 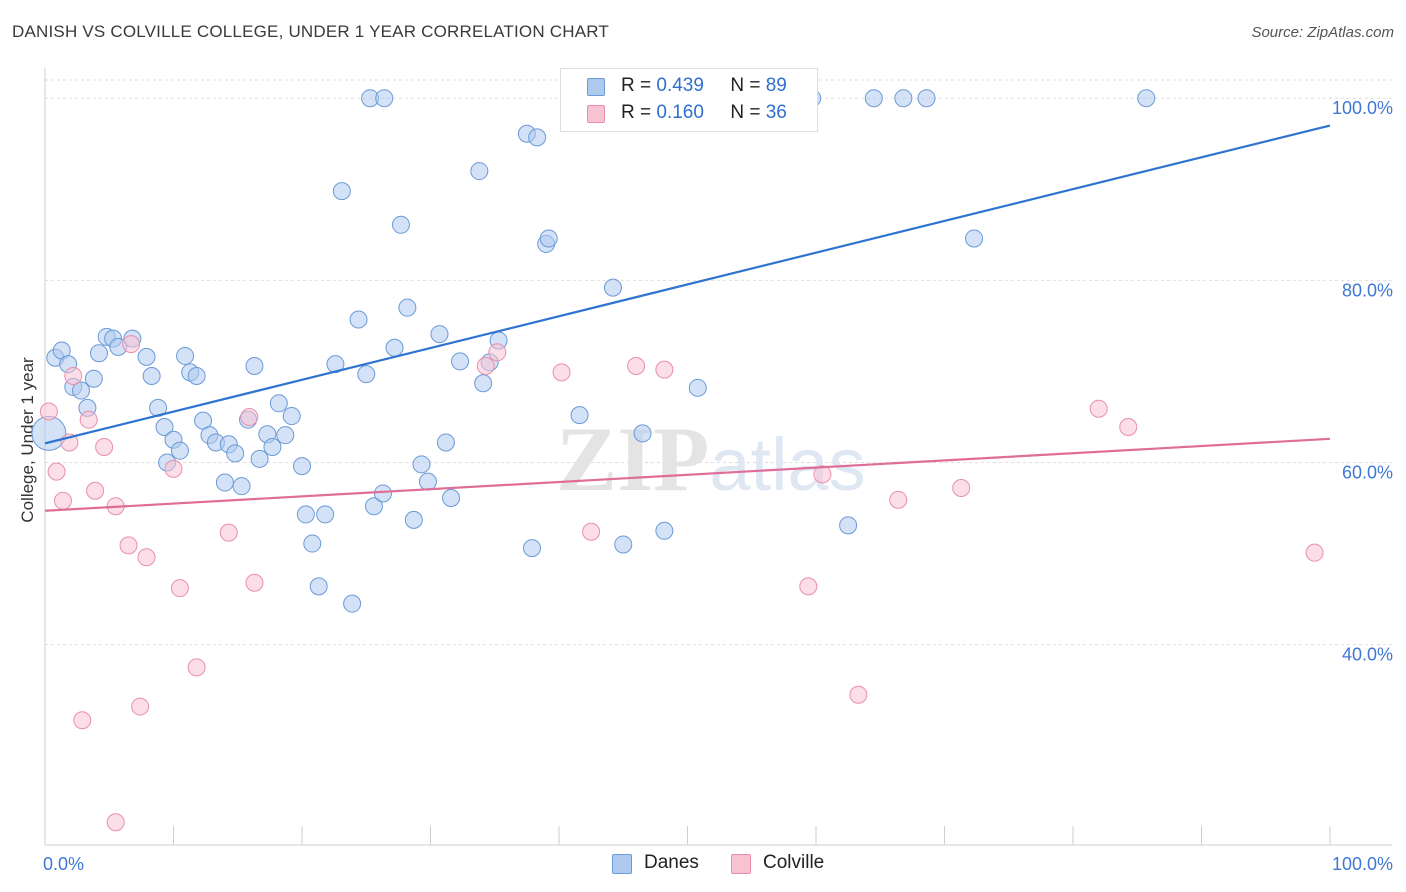 What do you see at coordinates (1322, 32) in the screenshot?
I see `source-attribution: Source: ZipAtlas.com` at bounding box center [1322, 32].